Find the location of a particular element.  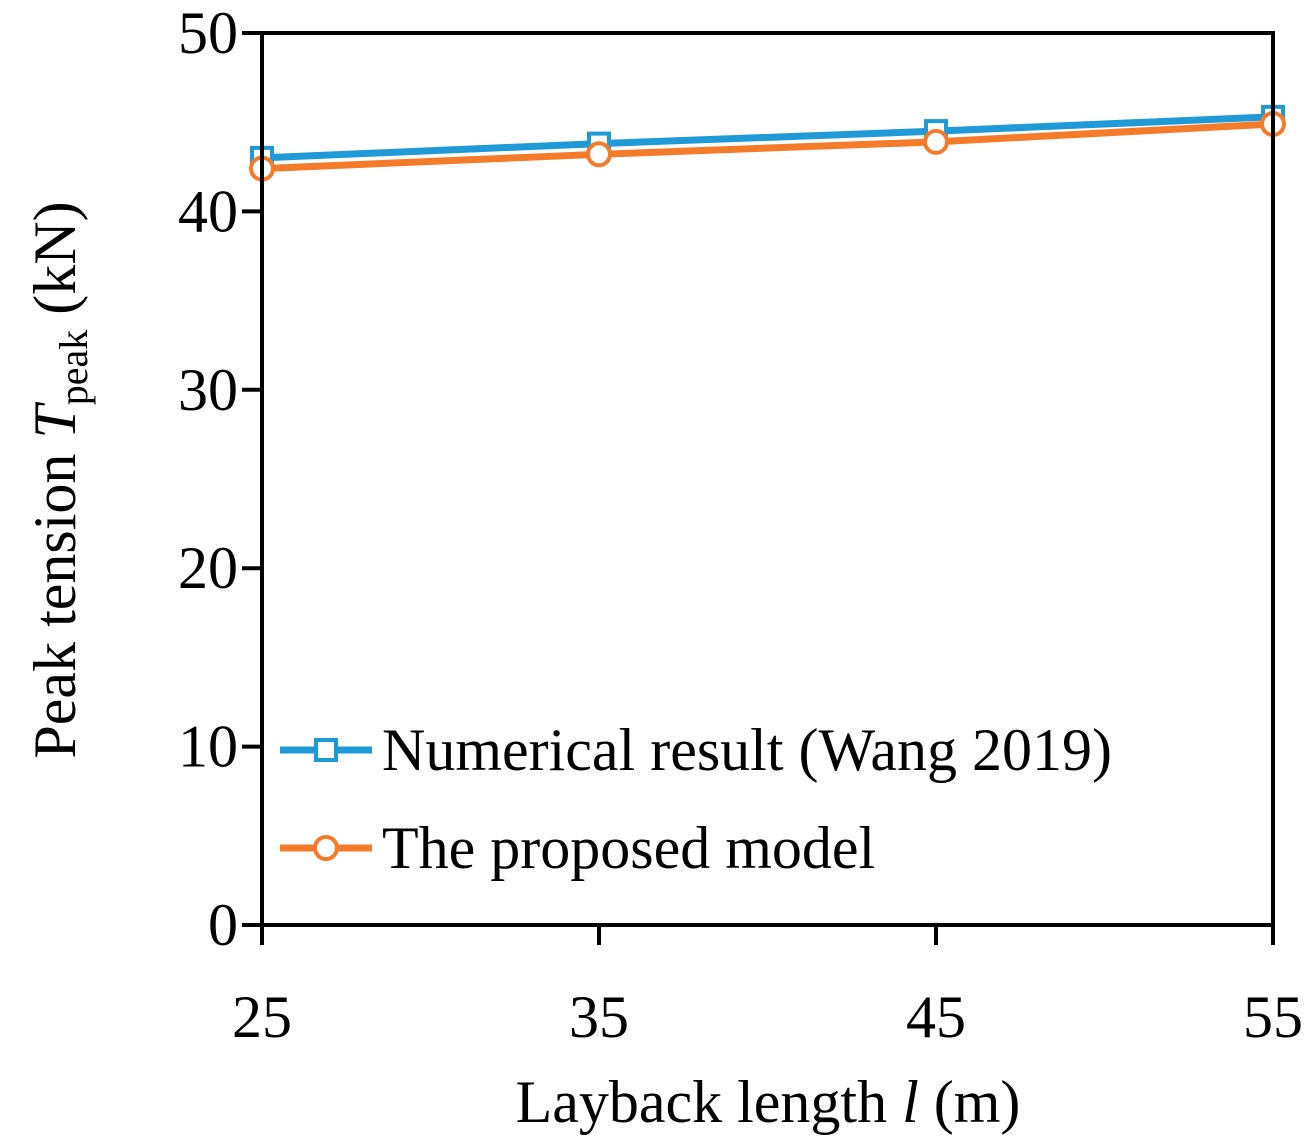

y-axis-label-variable: T is located at coordinates (55, 420).